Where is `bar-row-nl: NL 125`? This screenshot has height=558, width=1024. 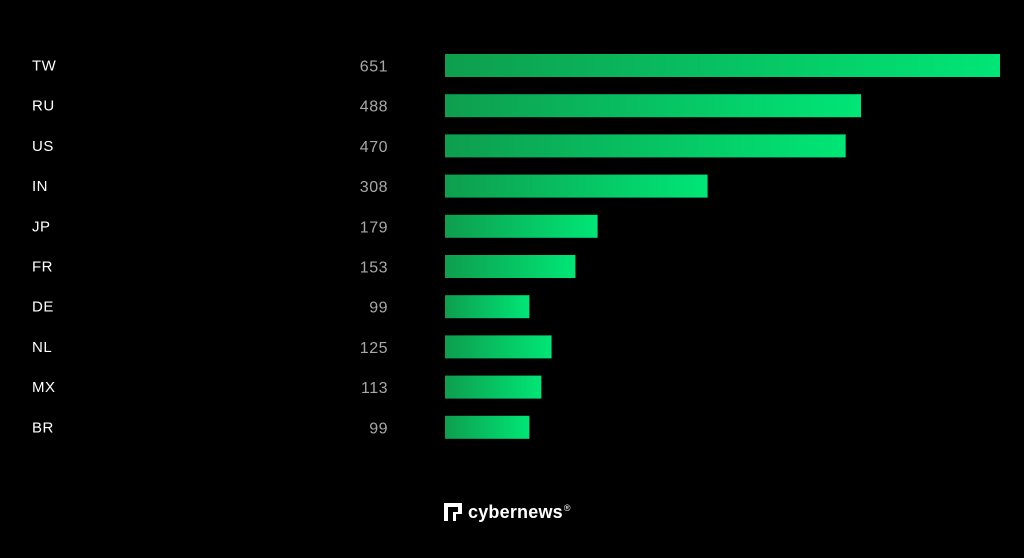 bar-row-nl: NL 125 is located at coordinates (292, 347).